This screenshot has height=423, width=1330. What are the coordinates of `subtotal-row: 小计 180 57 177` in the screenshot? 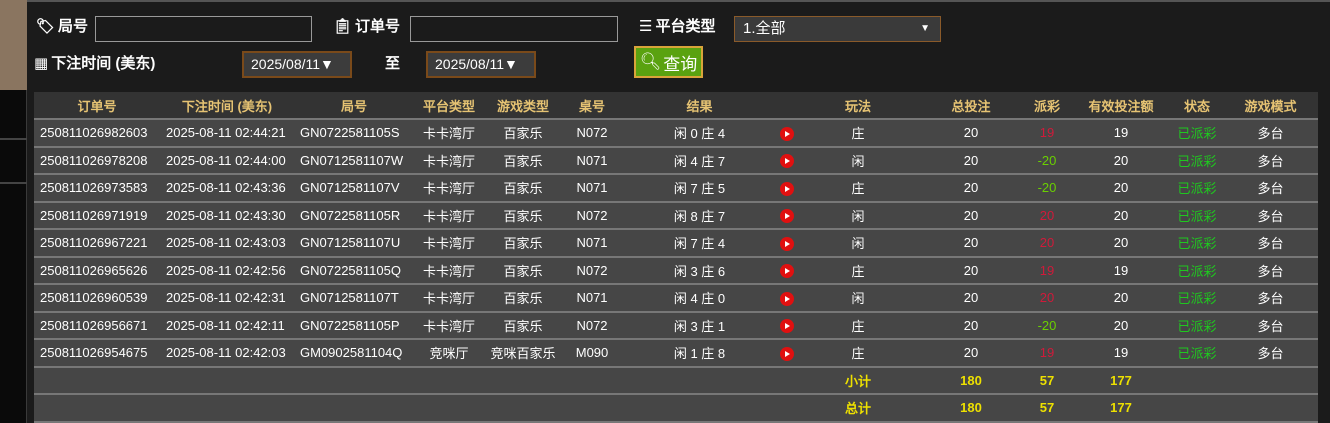 It's located at (676, 380).